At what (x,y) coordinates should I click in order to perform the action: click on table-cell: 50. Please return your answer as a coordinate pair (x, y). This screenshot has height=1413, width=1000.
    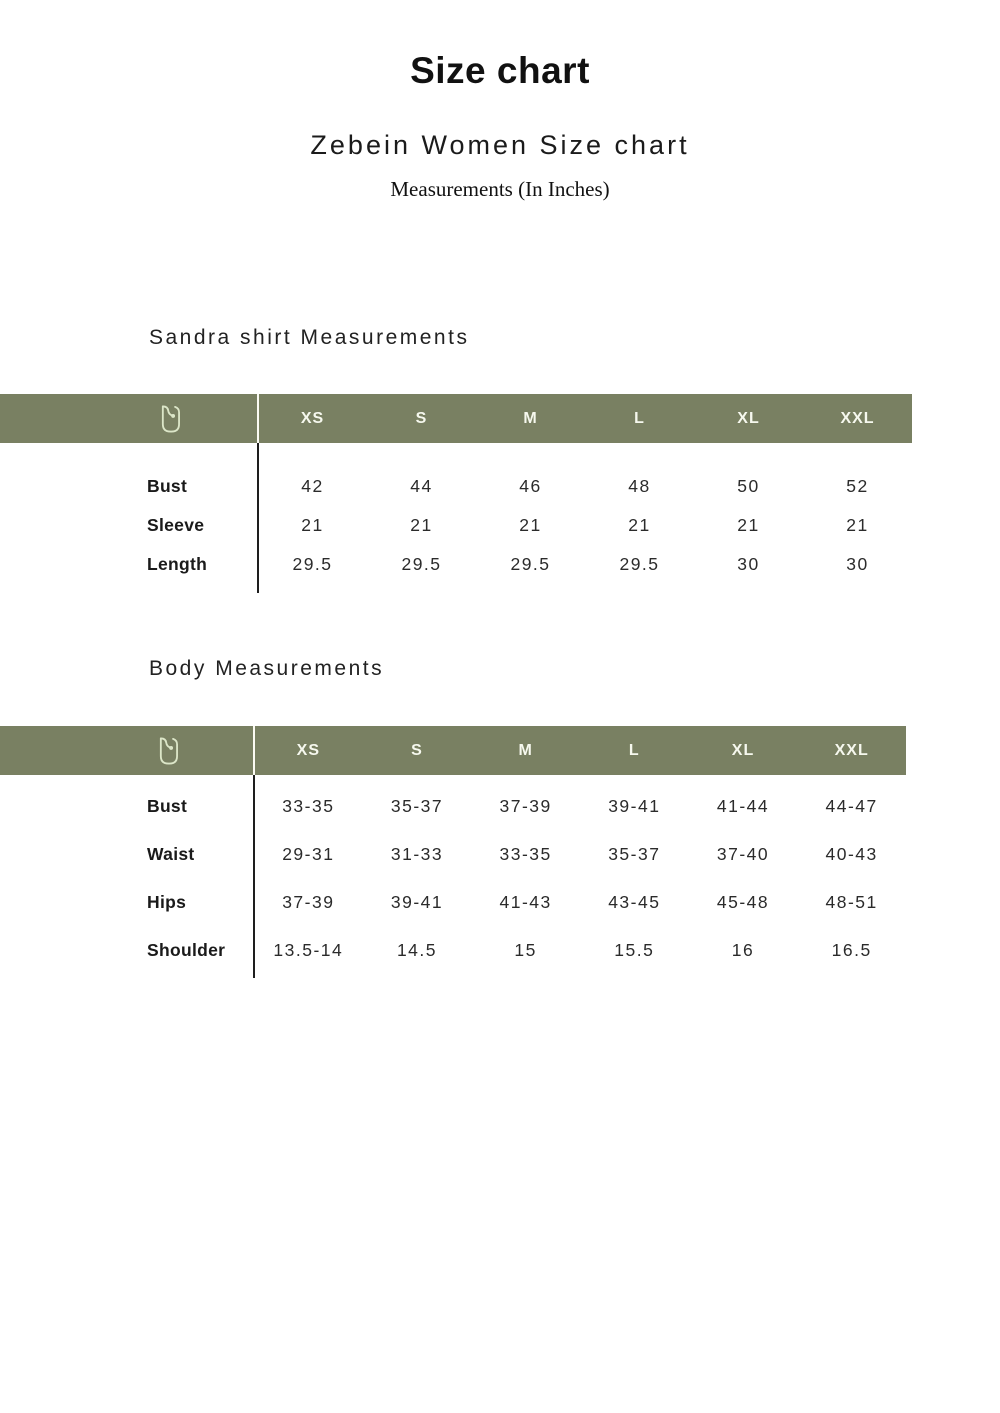
    Looking at the image, I should click on (748, 486).